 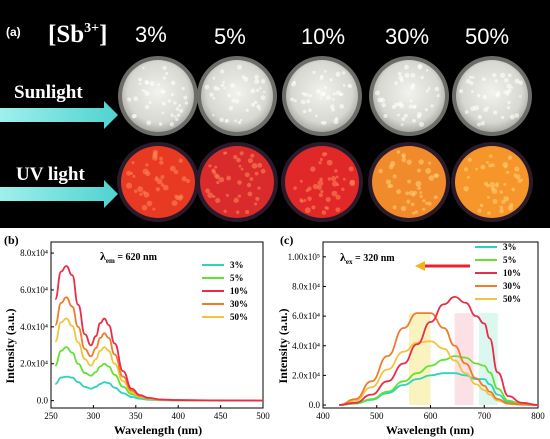 What do you see at coordinates (59, 194) in the screenshot?
I see `uv-arrow` at bounding box center [59, 194].